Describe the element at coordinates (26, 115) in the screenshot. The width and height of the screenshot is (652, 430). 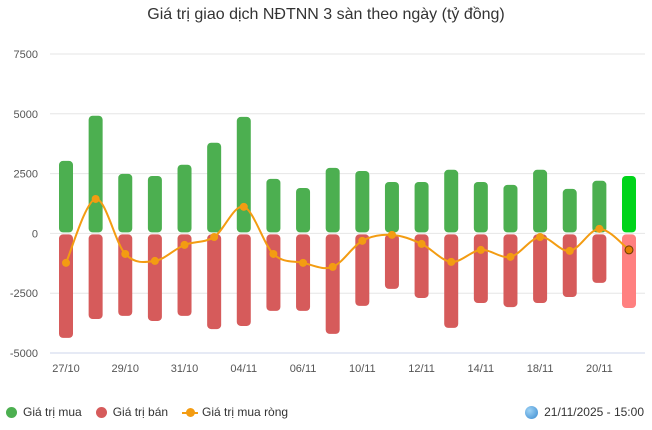
I see `y-tick-label: 5000` at that location.